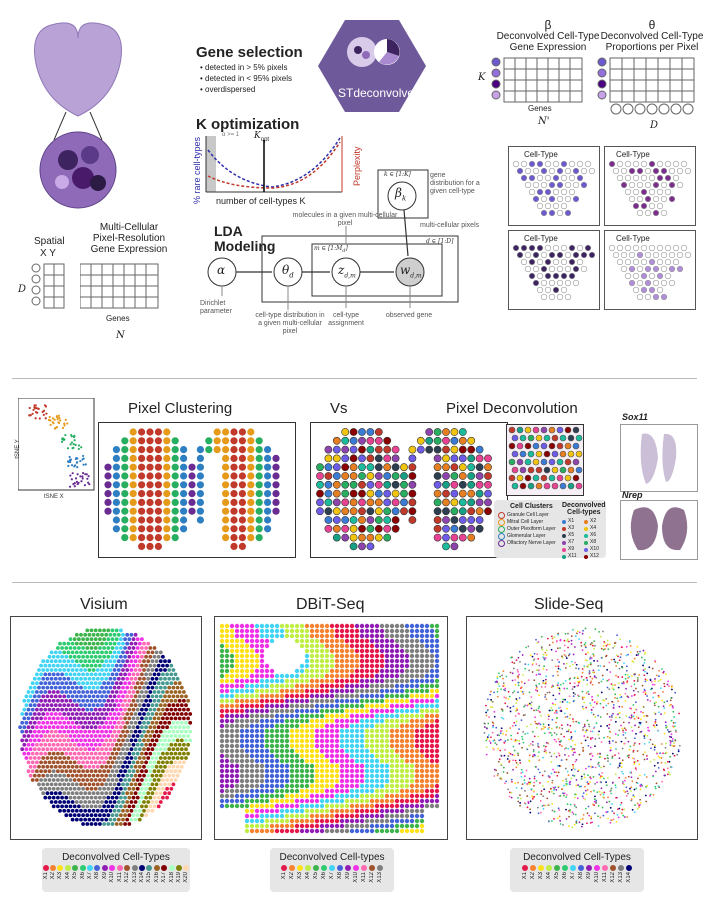 This screenshot has height=915, width=709. I want to click on m-plate: m ∈ [1:Md], so click(331, 250).